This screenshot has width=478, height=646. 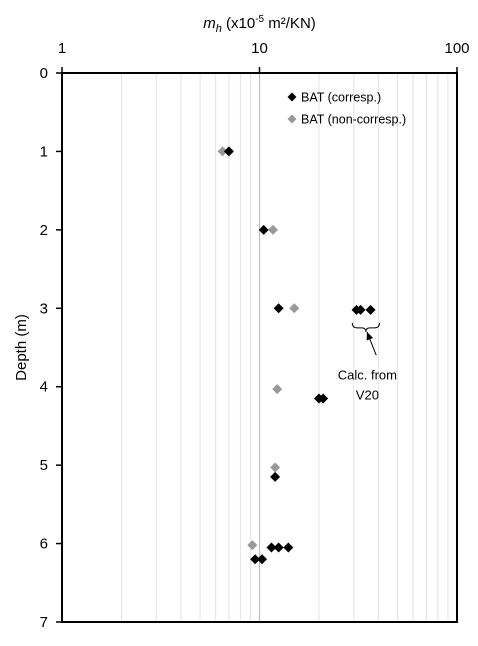 What do you see at coordinates (341, 98) in the screenshot?
I see `legend-label: BAT (corresp.)` at bounding box center [341, 98].